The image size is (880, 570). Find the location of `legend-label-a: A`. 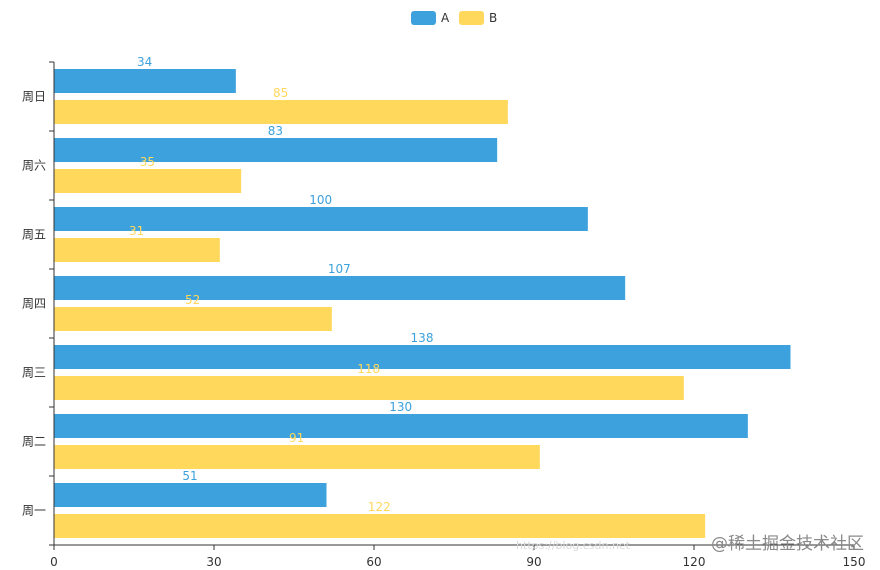

legend-label-a: A is located at coordinates (445, 18).